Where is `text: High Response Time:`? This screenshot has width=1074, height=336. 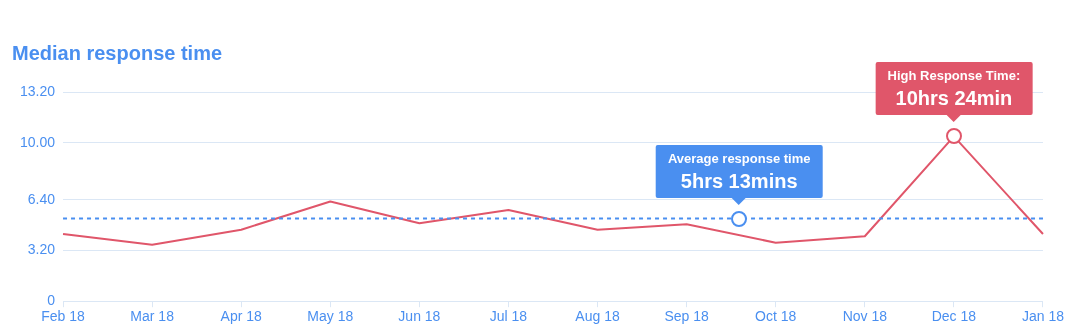
text: High Response Time: is located at coordinates (954, 76).